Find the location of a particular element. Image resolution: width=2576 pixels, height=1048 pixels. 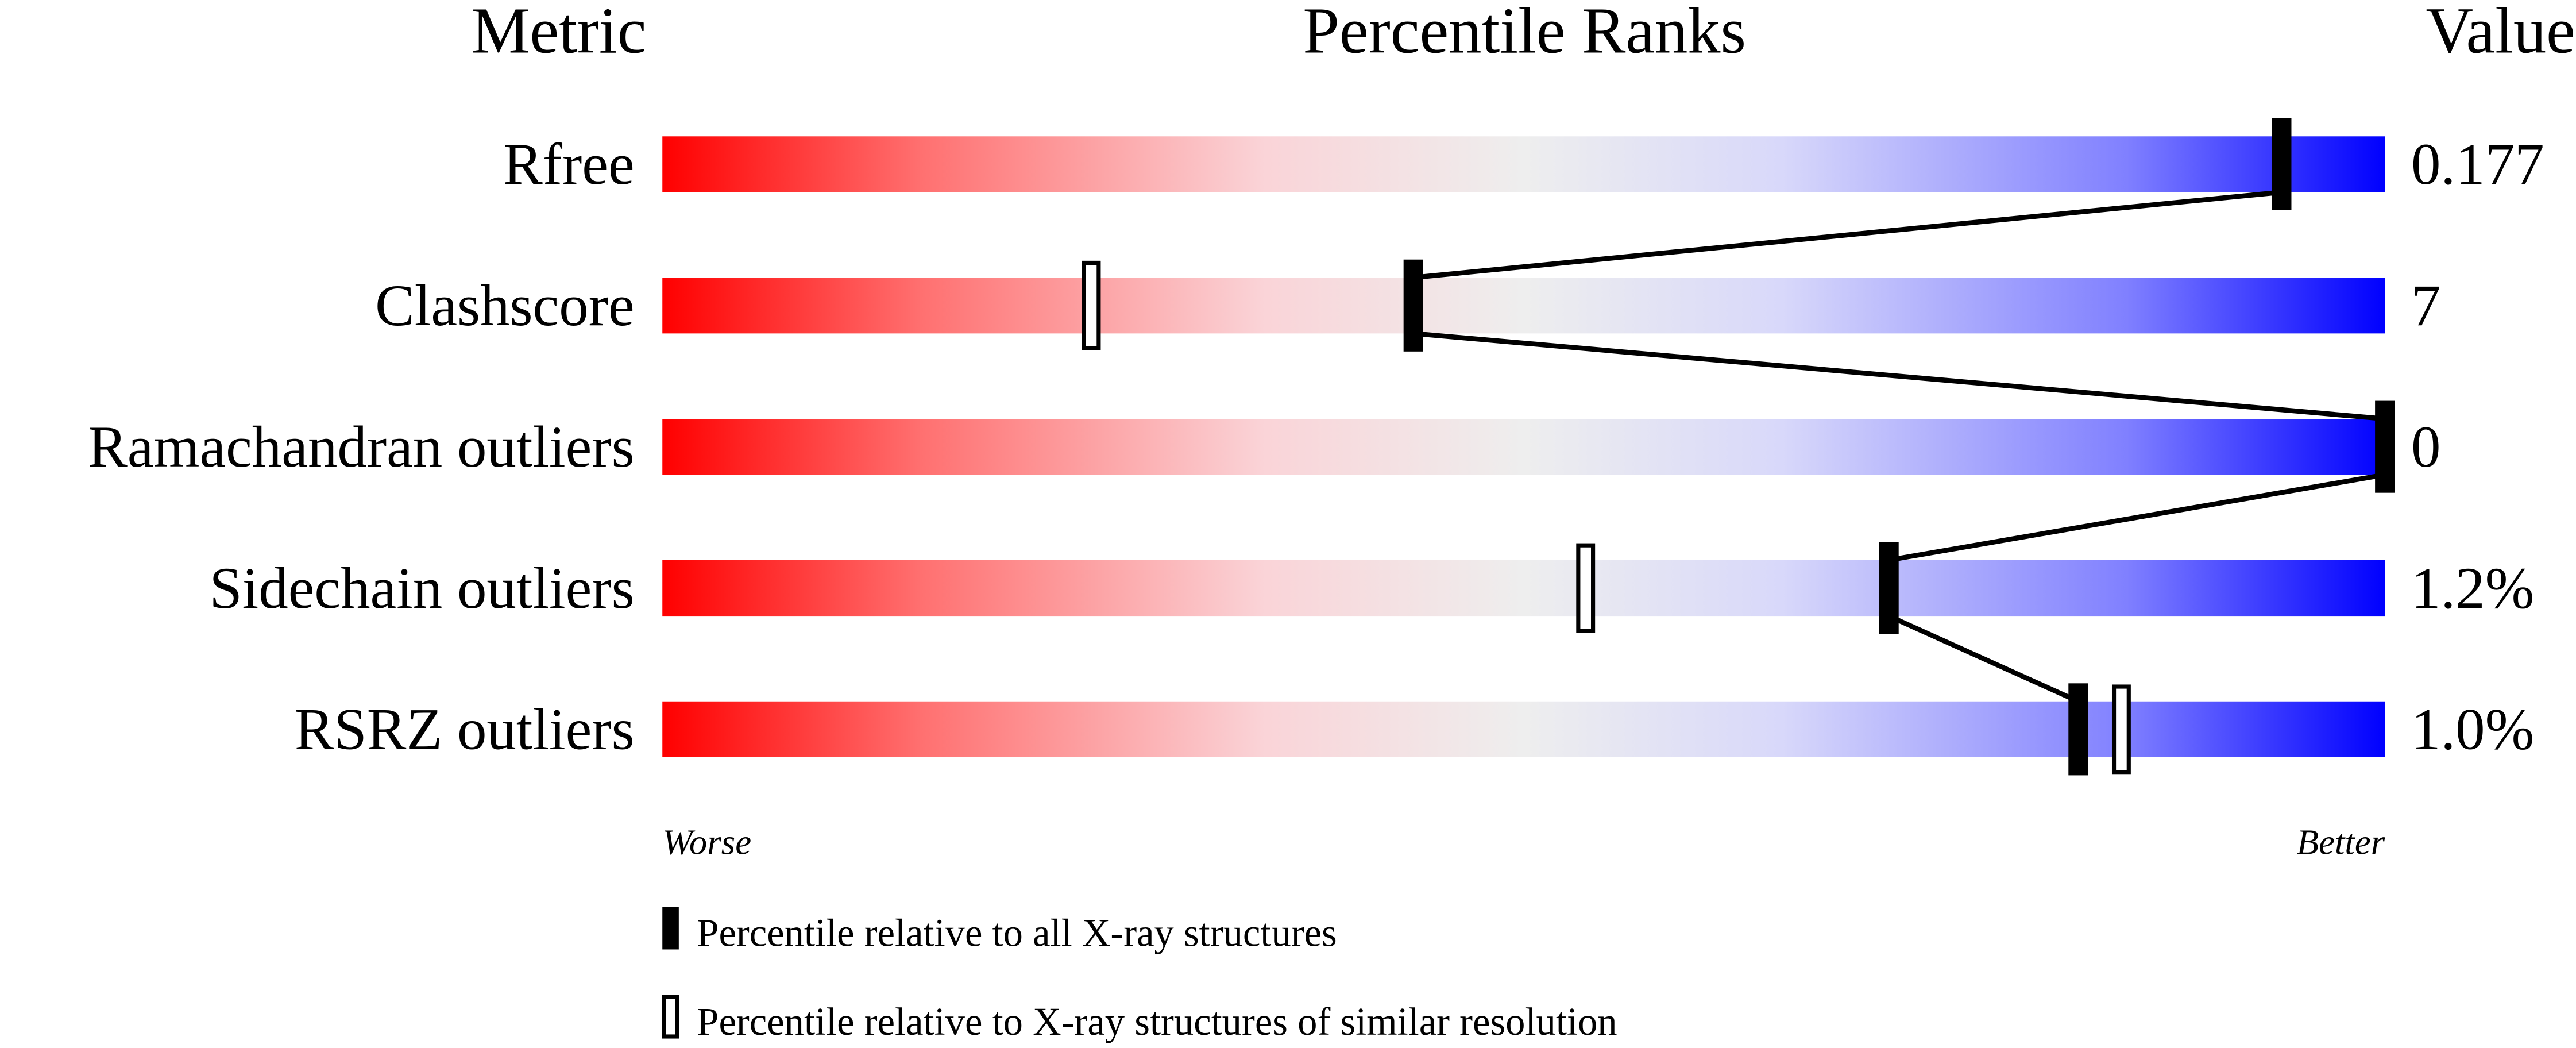

metric-label: Rfree is located at coordinates (569, 164).